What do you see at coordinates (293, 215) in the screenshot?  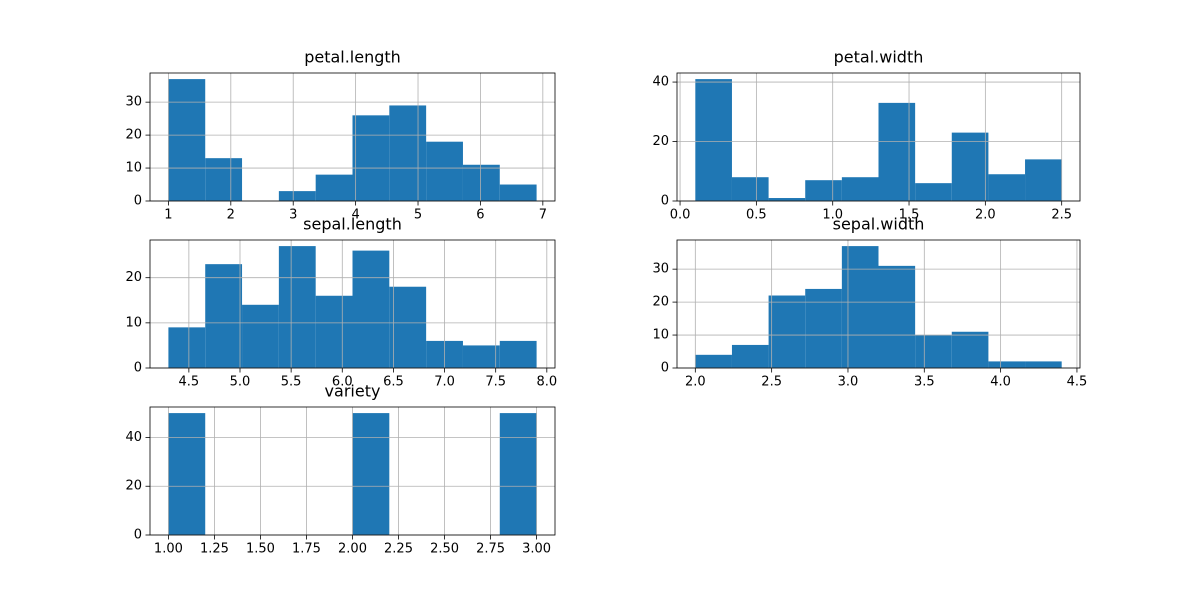 I see `x-tick-label: 3` at bounding box center [293, 215].